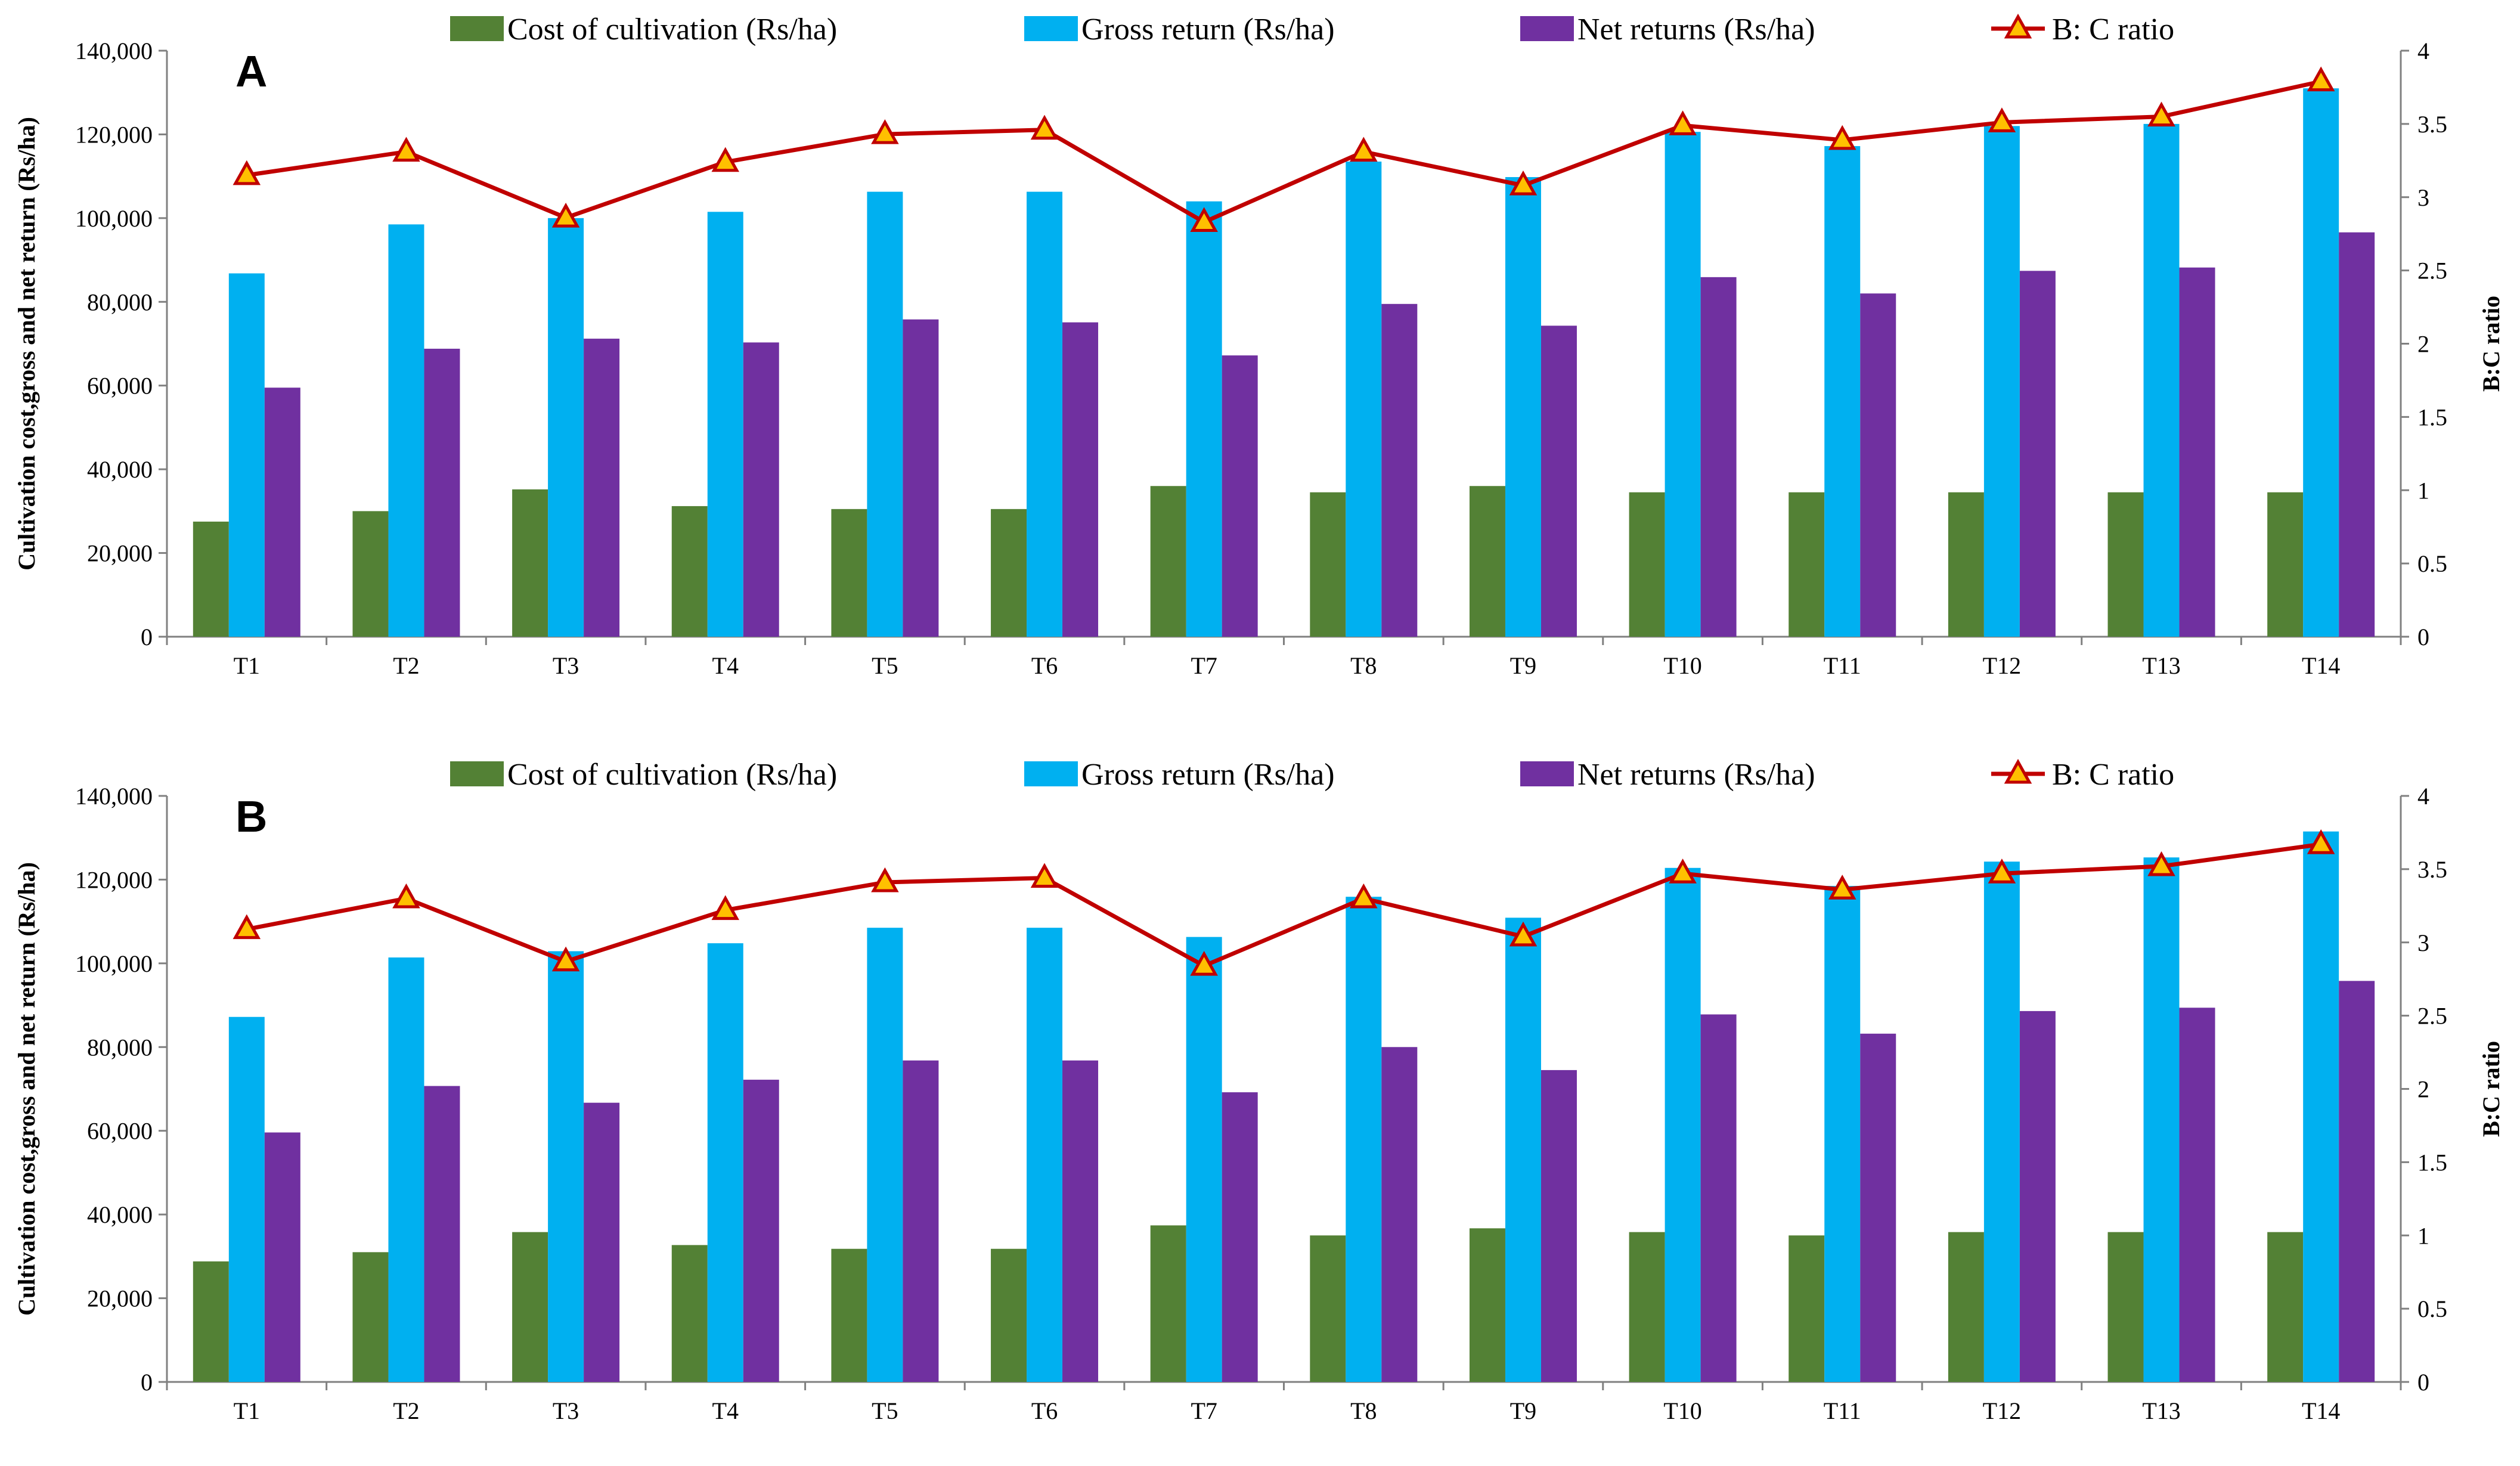 The width and height of the screenshot is (2520, 1466). What do you see at coordinates (1682, 1411) in the screenshot?
I see `x-tick-label: T10` at bounding box center [1682, 1411].